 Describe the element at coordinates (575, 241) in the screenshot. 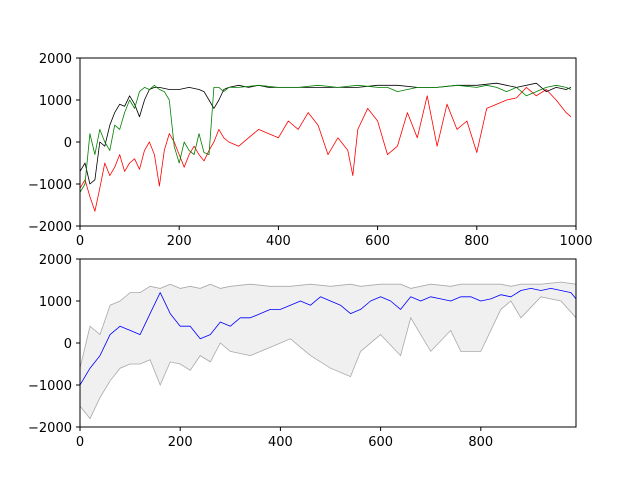

I see `x-tick-label: 1000` at that location.